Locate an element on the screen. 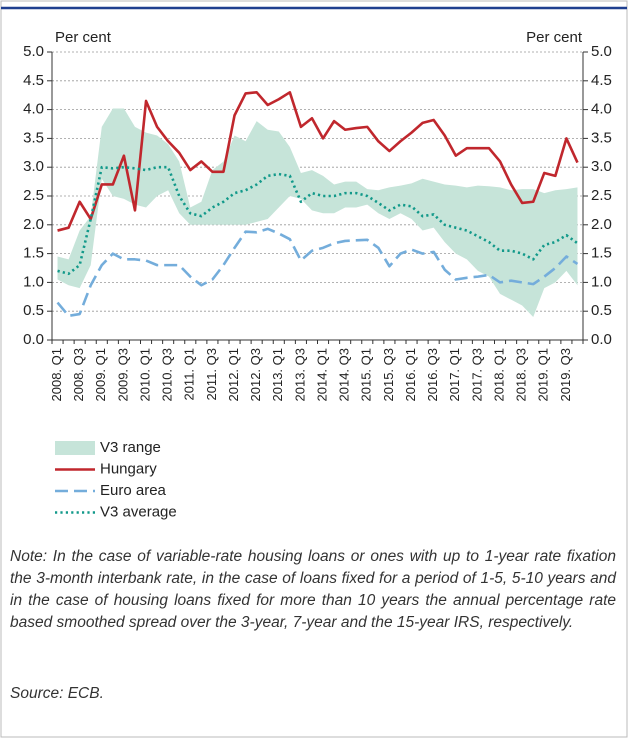 This screenshot has height=738, width=628. x-tick-label: 2016. Q1 is located at coordinates (410, 375).